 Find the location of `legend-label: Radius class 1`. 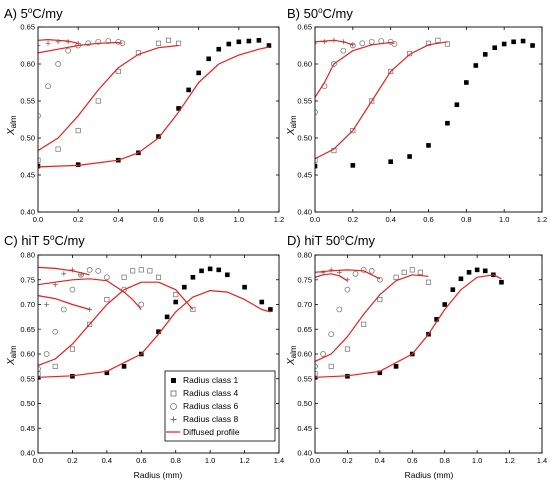

legend-label: Radius class 1 is located at coordinates (211, 380).